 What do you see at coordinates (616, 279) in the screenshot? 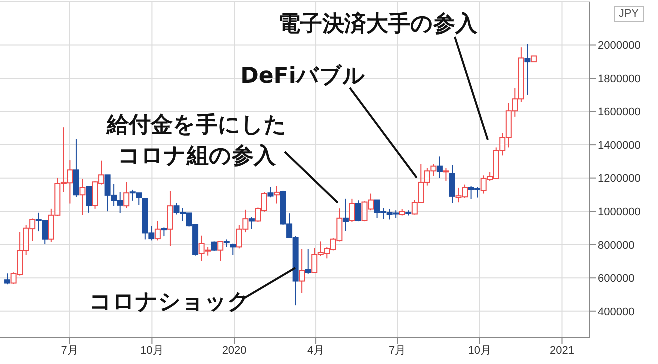
I see `y-tick-label: 600000` at bounding box center [616, 279].